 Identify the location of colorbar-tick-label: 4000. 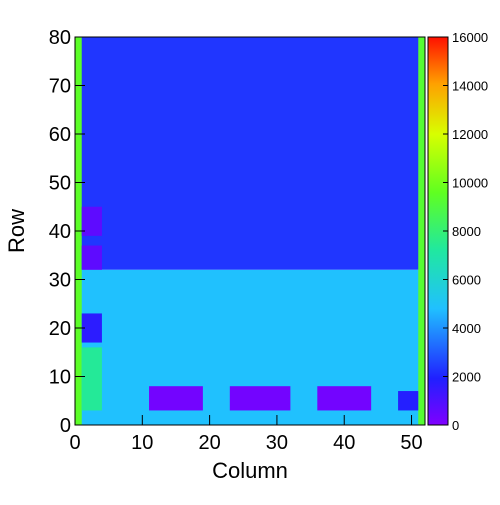
(466, 328).